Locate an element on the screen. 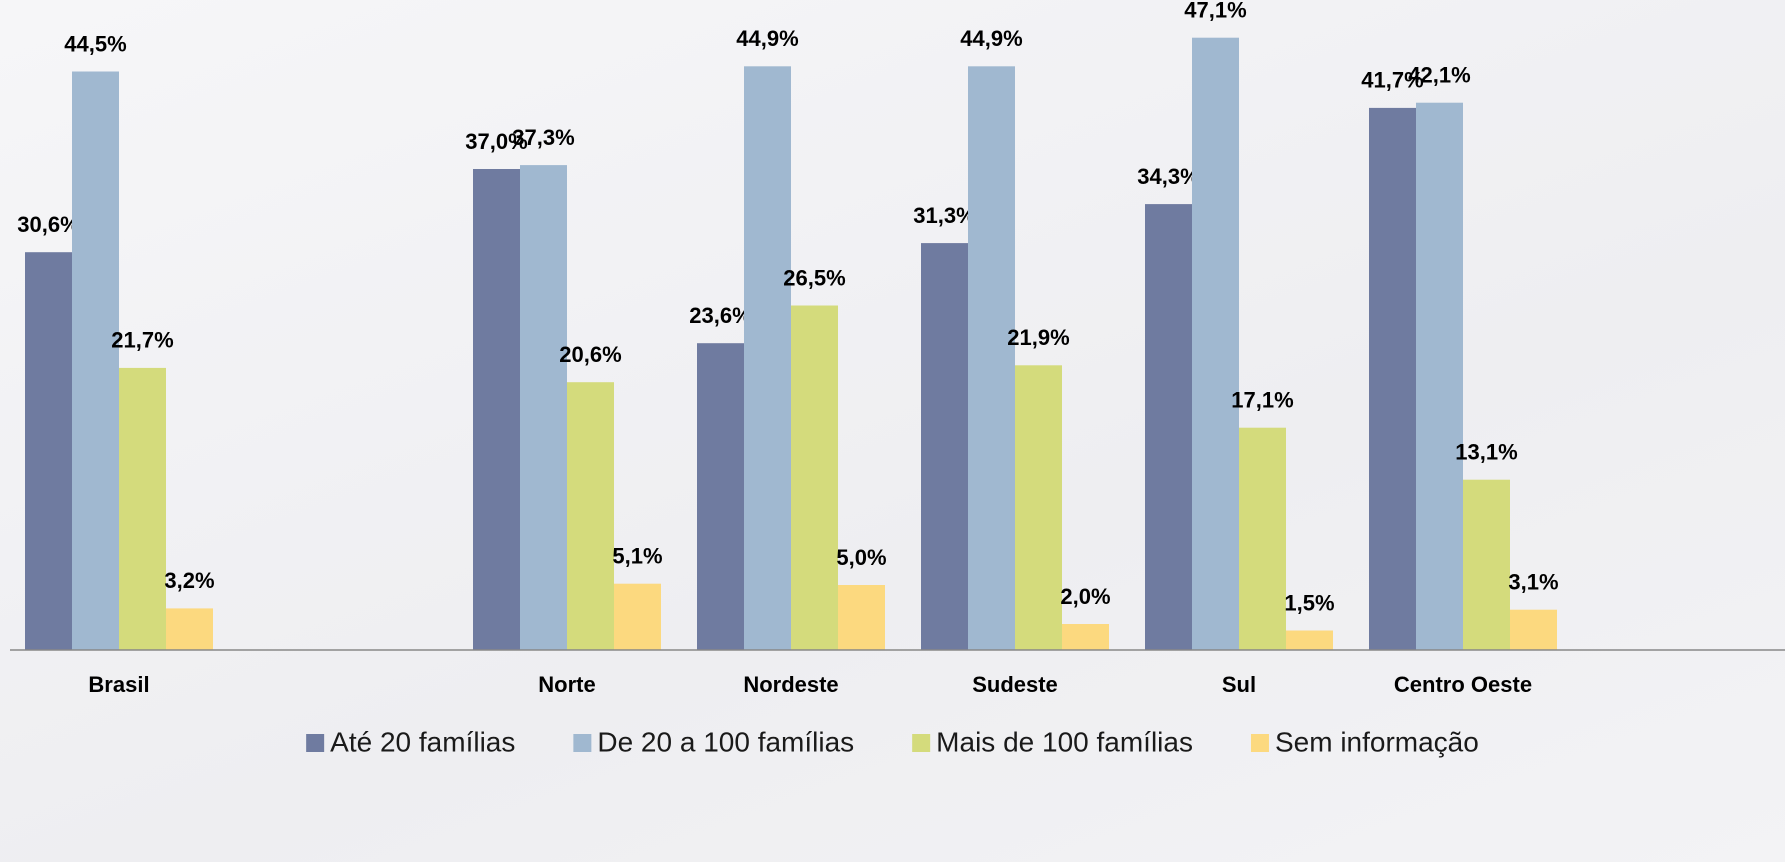 The width and height of the screenshot is (1785, 862). data-label: 21,9% is located at coordinates (1038, 337).